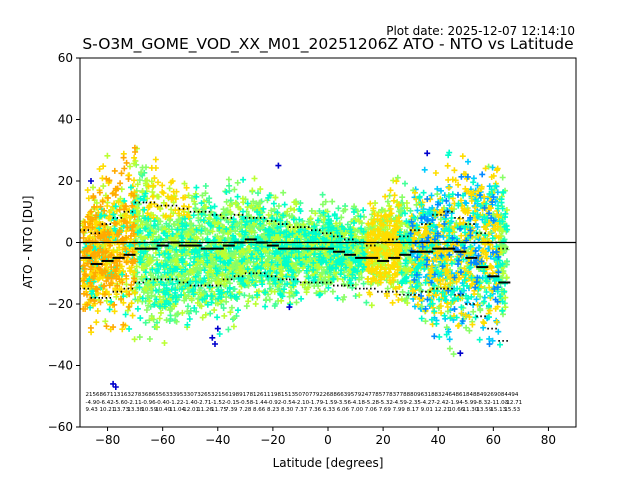 The image size is (640, 480). What do you see at coordinates (106, 395) in the screenshot?
I see `bin-stat-value: 8671` at bounding box center [106, 395].